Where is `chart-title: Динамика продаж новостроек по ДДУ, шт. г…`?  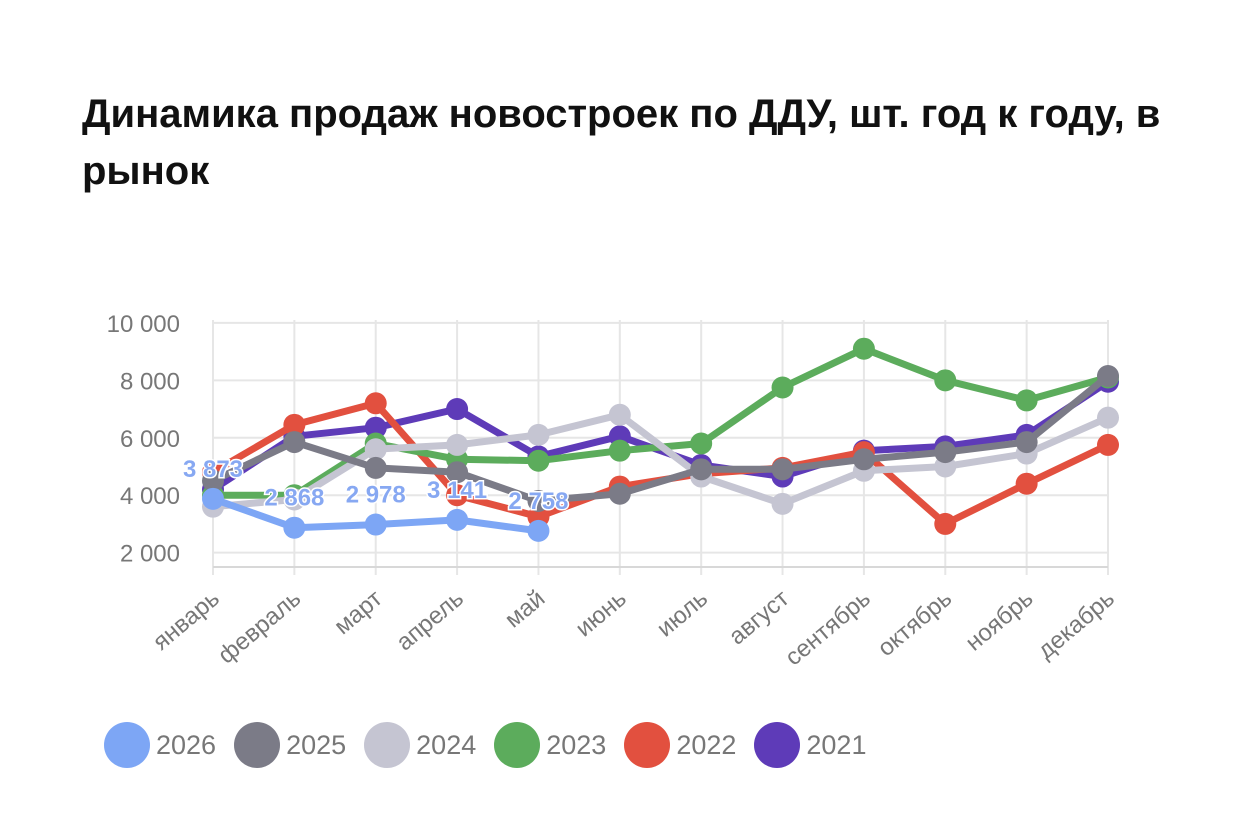
chart-title: Динамика продаж новостроек по ДДУ, шт. г… is located at coordinates (621, 142).